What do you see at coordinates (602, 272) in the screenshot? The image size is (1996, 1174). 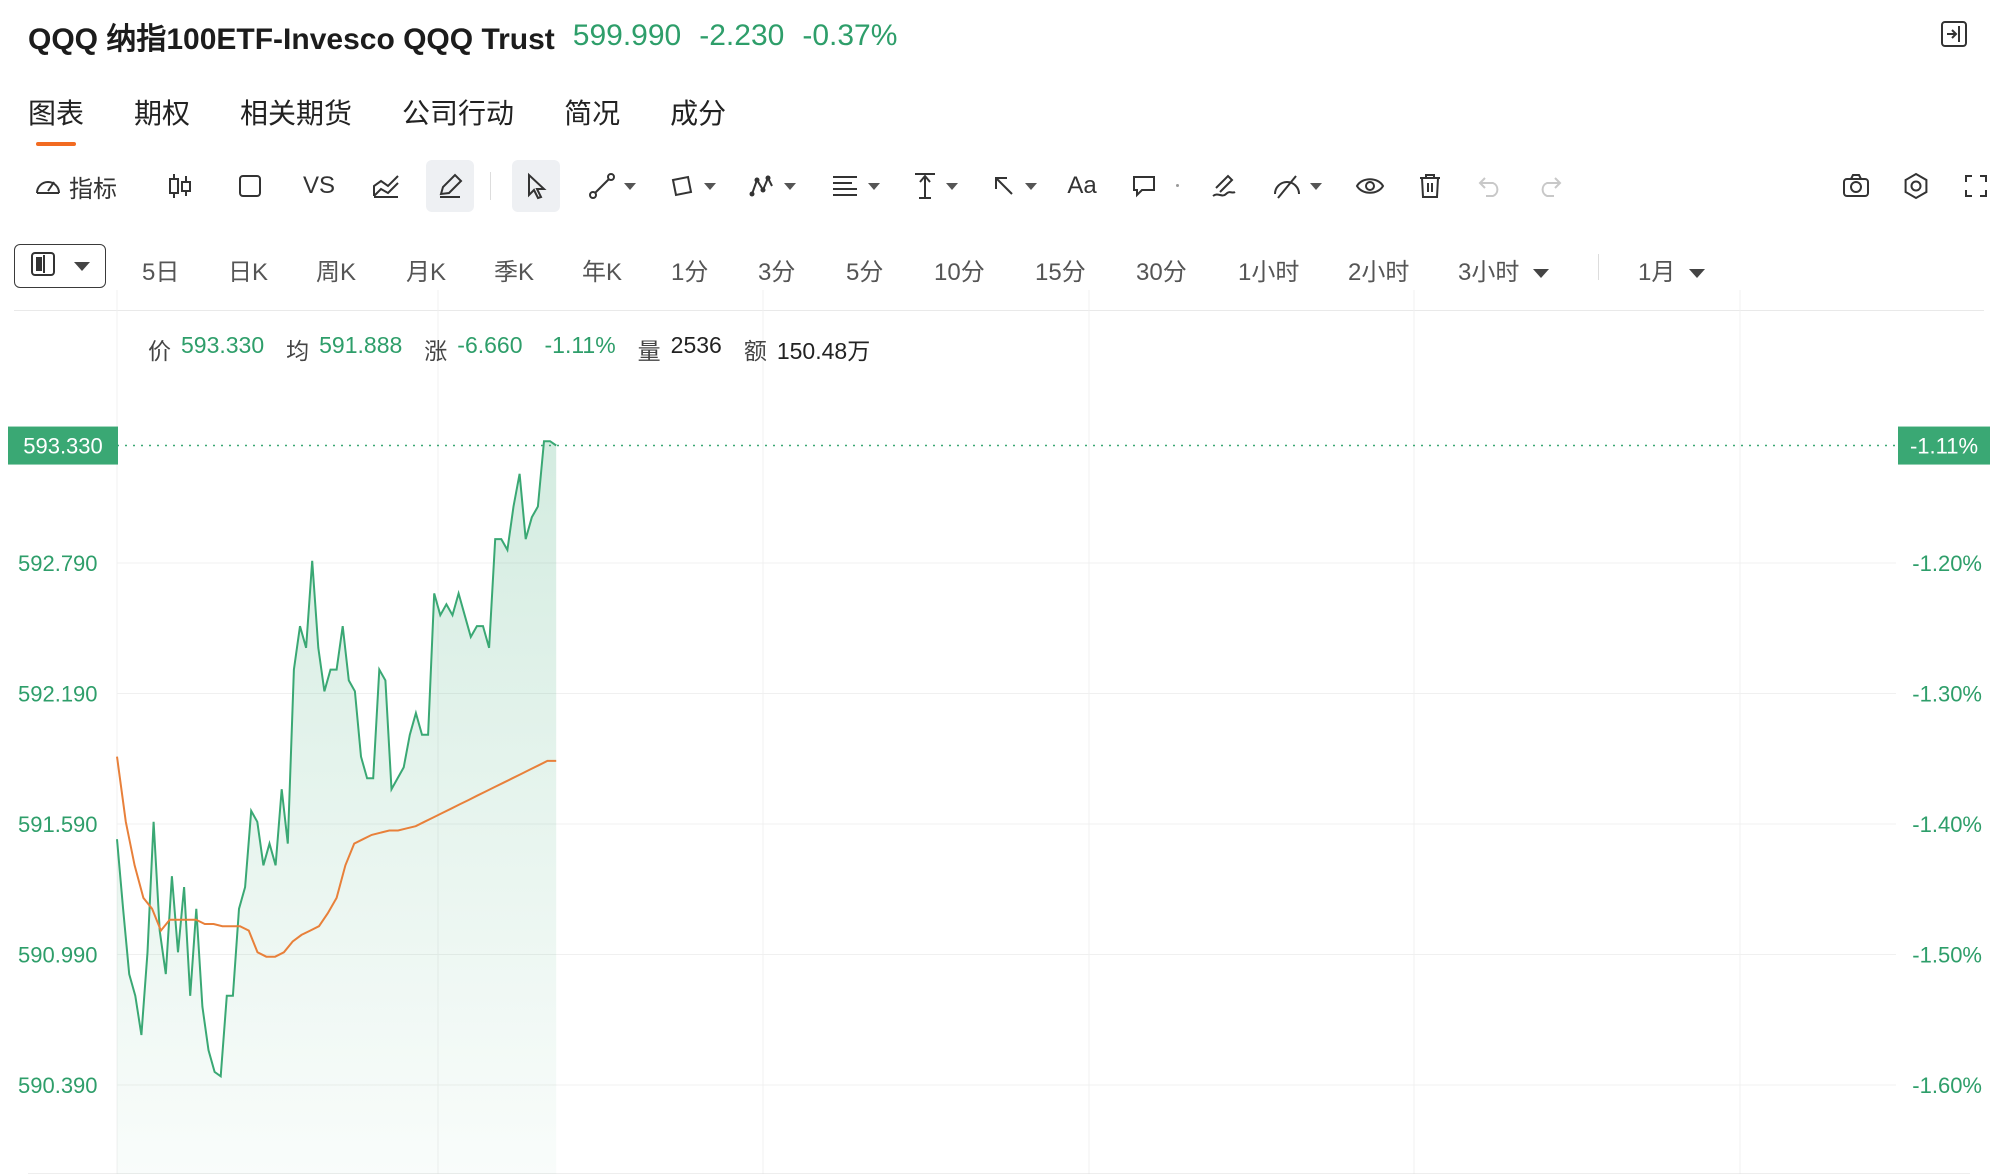 I see `period-yearly: 年K` at bounding box center [602, 272].